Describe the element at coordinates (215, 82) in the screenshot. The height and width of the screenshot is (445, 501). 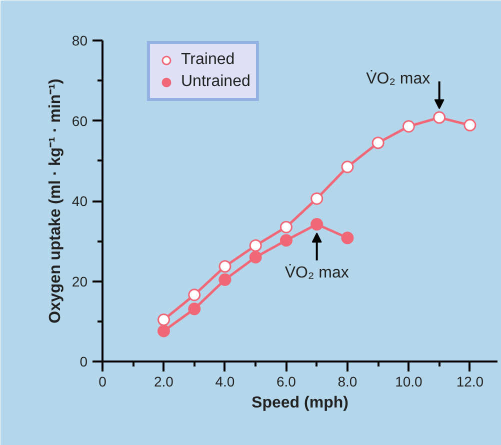
I see `legend-label: Untrained` at that location.